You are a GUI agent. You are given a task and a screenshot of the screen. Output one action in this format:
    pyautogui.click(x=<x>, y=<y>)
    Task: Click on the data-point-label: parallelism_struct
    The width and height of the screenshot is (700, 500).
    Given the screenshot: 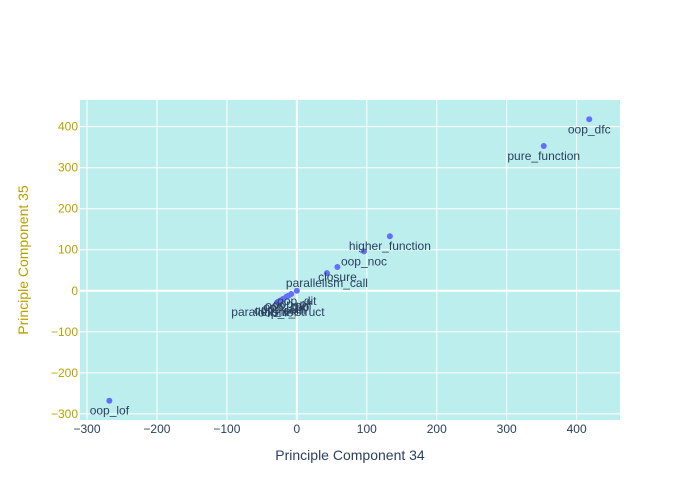 What is the action you would take?
    pyautogui.click(x=278, y=312)
    